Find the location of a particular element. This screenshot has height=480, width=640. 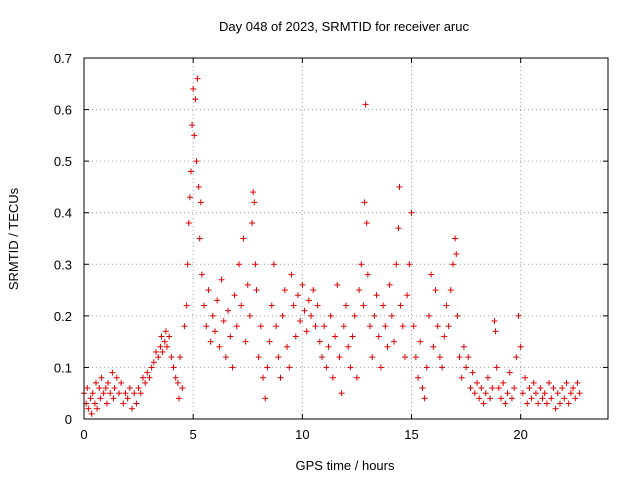

x-tick-label: 15 is located at coordinates (411, 434).